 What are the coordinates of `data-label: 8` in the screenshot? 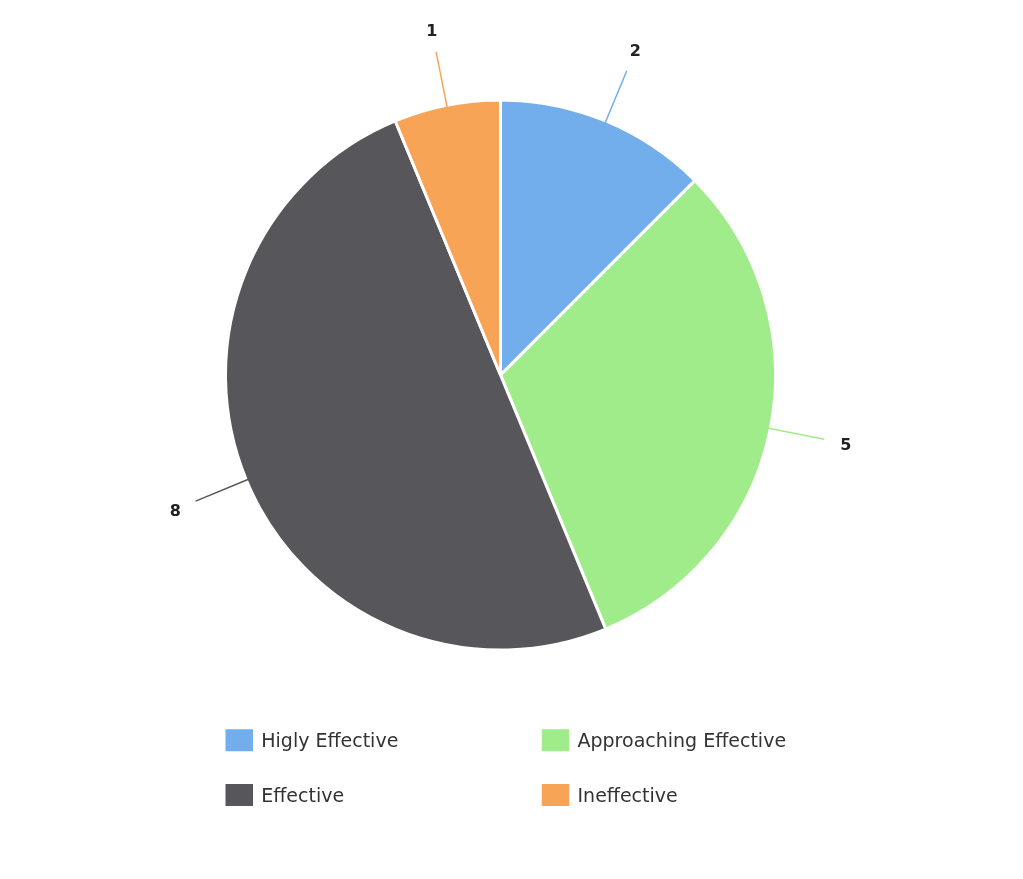 It's located at (175, 510).